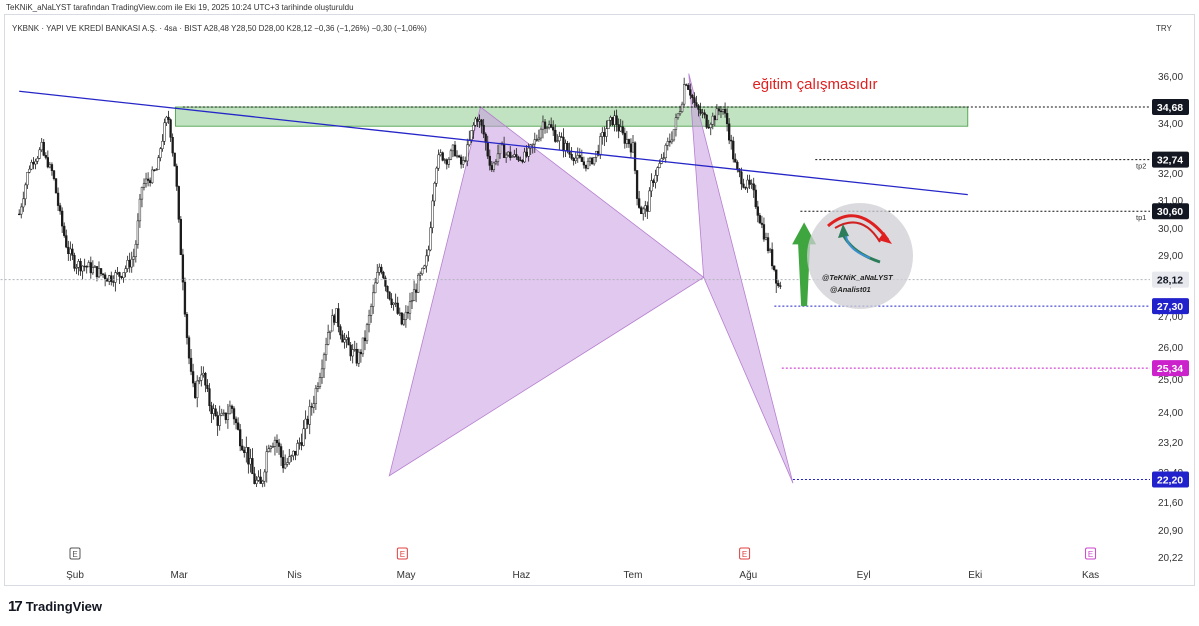  Describe the element at coordinates (1090, 575) in the screenshot. I see `x-tick-label: Kas` at that location.